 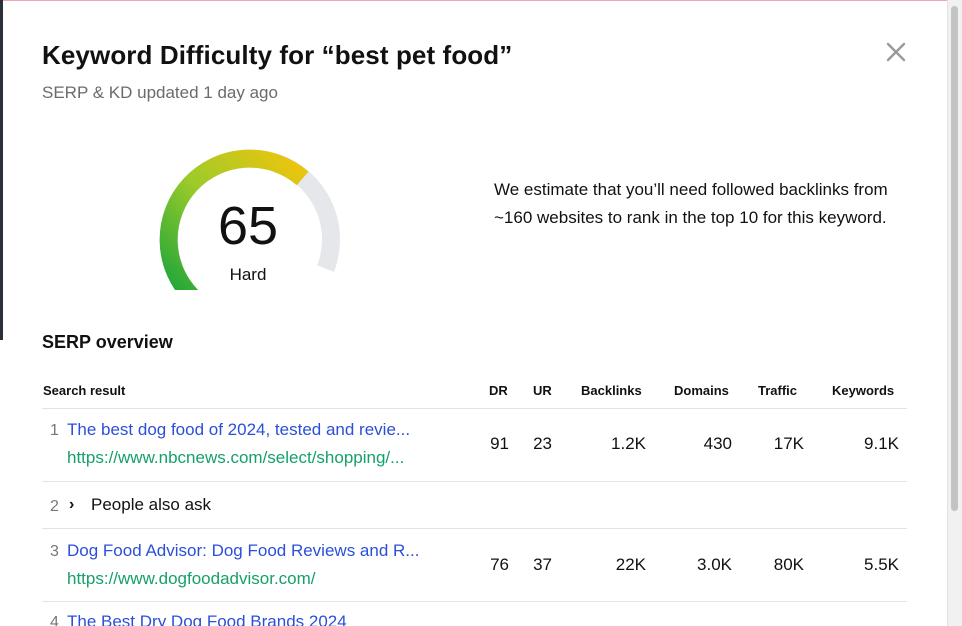 I want to click on col-dr: DR, so click(x=498, y=390).